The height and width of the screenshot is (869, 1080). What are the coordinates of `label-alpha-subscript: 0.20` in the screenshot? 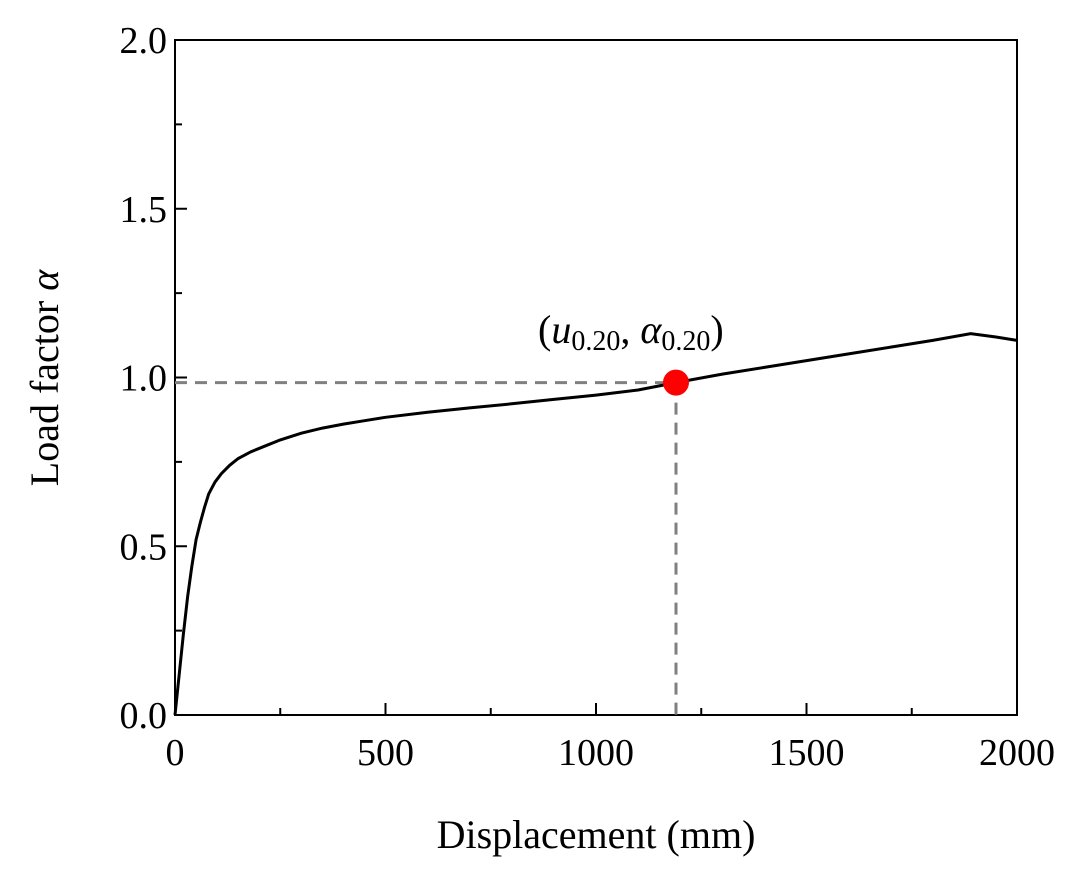 It's located at (685, 341).